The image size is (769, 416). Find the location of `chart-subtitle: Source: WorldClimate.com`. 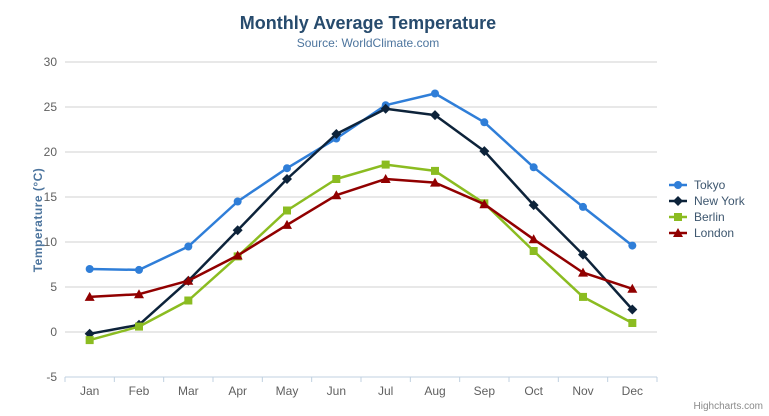

chart-subtitle: Source: WorldClimate.com is located at coordinates (368, 43).